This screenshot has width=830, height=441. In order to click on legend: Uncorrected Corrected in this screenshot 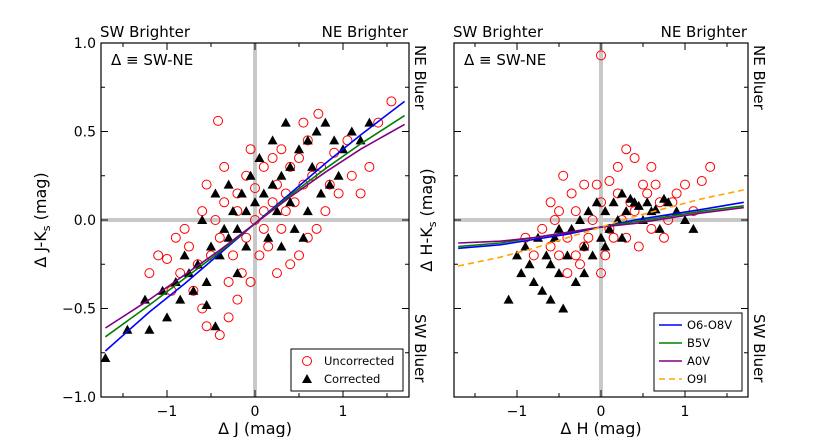, I will do `click(347, 370)`.